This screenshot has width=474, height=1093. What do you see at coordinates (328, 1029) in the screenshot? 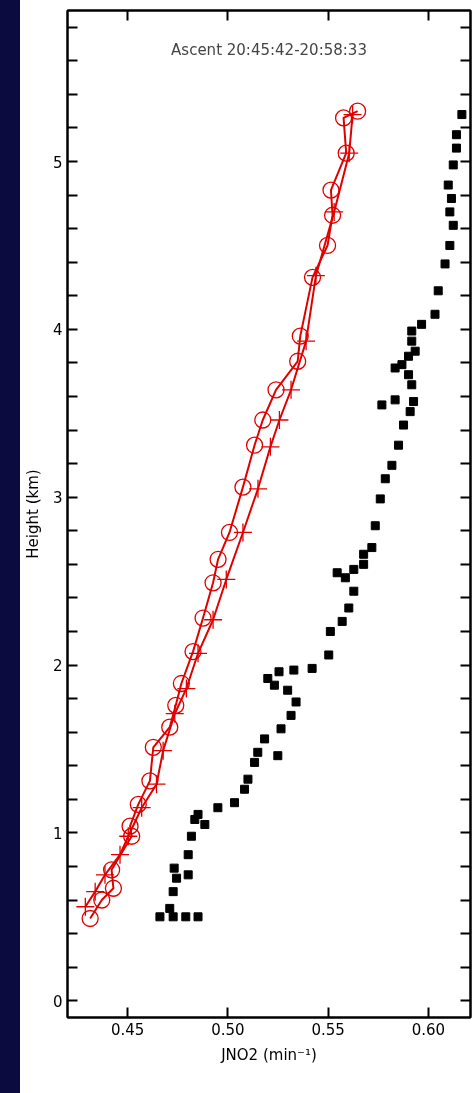
I see `x-tick-label: 0.55` at bounding box center [328, 1029].